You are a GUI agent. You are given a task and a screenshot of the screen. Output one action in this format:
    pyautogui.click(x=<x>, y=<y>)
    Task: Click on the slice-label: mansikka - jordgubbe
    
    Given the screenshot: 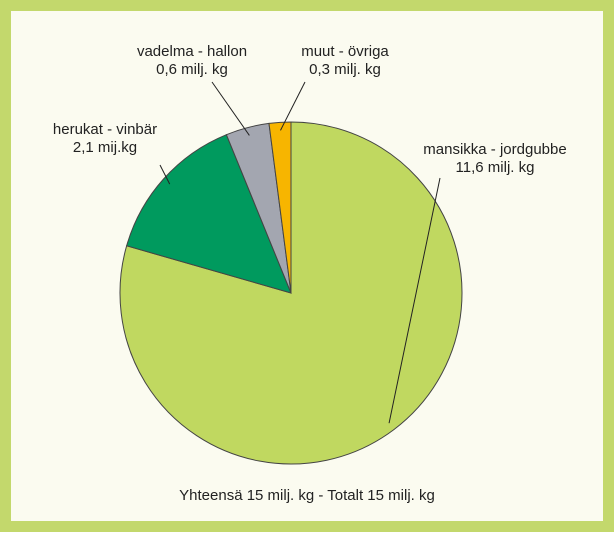 What is the action you would take?
    pyautogui.click(x=494, y=149)
    